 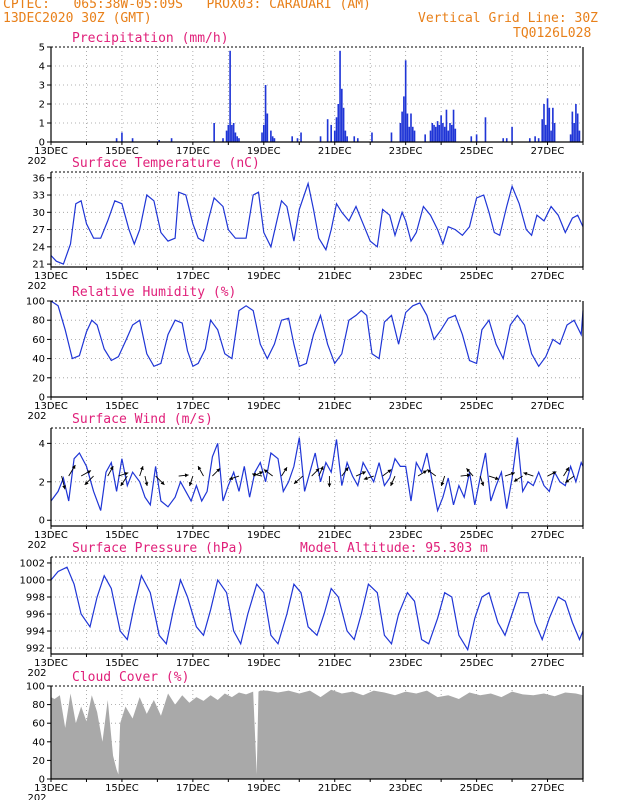 What do you see at coordinates (317, 734) in the screenshot?
I see `cloud-cover-area` at bounding box center [317, 734].